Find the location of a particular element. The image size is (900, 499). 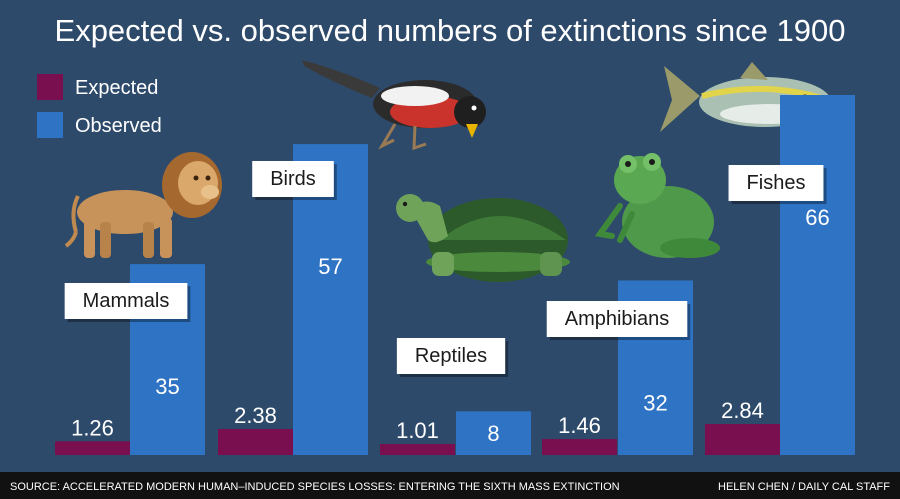

category-text-mammals: Mammals is located at coordinates (126, 301).